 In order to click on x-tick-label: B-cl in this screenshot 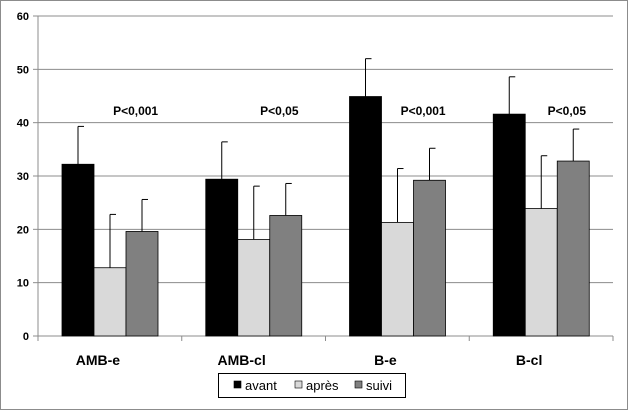, I will do `click(529, 360)`.